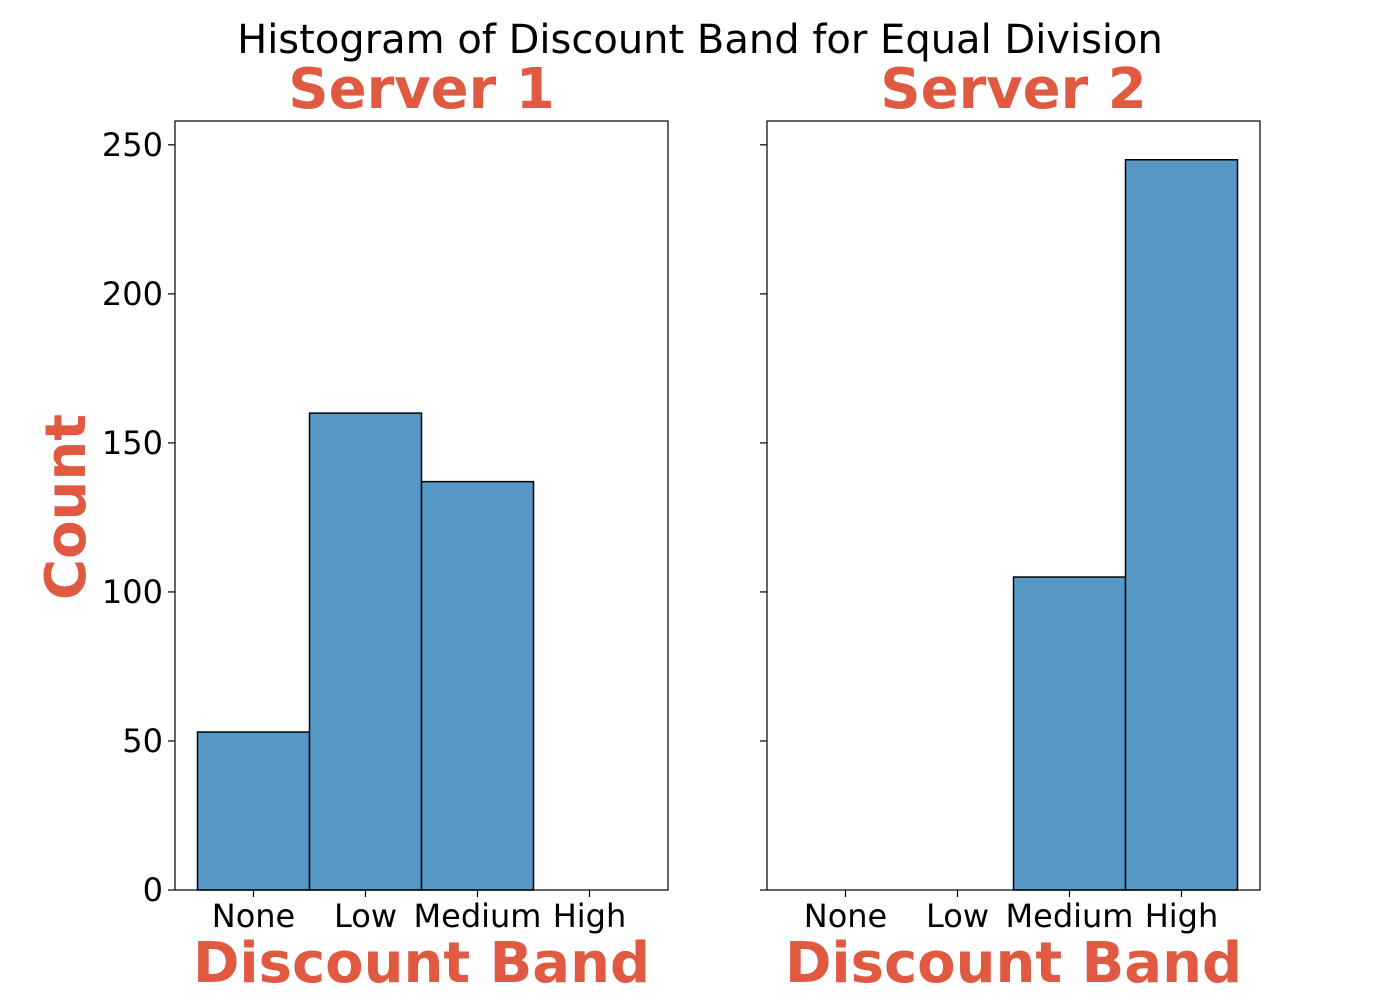 This screenshot has height=1000, width=1400. Describe the element at coordinates (142, 741) in the screenshot. I see `y-tick-label: 50` at that location.